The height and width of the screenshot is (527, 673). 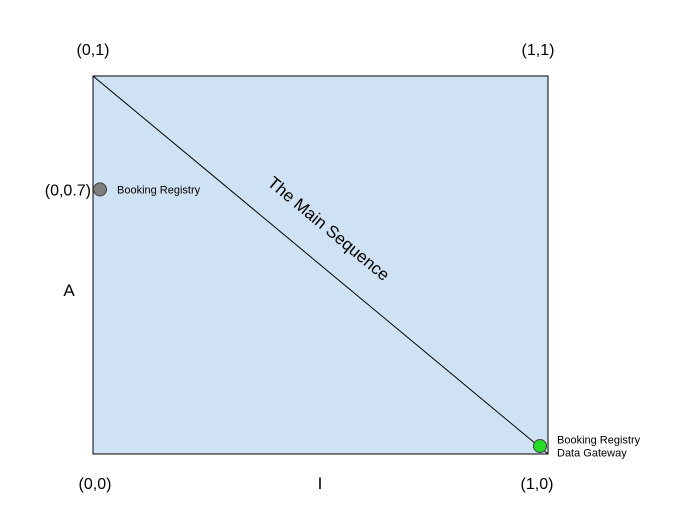 What do you see at coordinates (320, 483) in the screenshot?
I see `x-axis-label: I` at bounding box center [320, 483].